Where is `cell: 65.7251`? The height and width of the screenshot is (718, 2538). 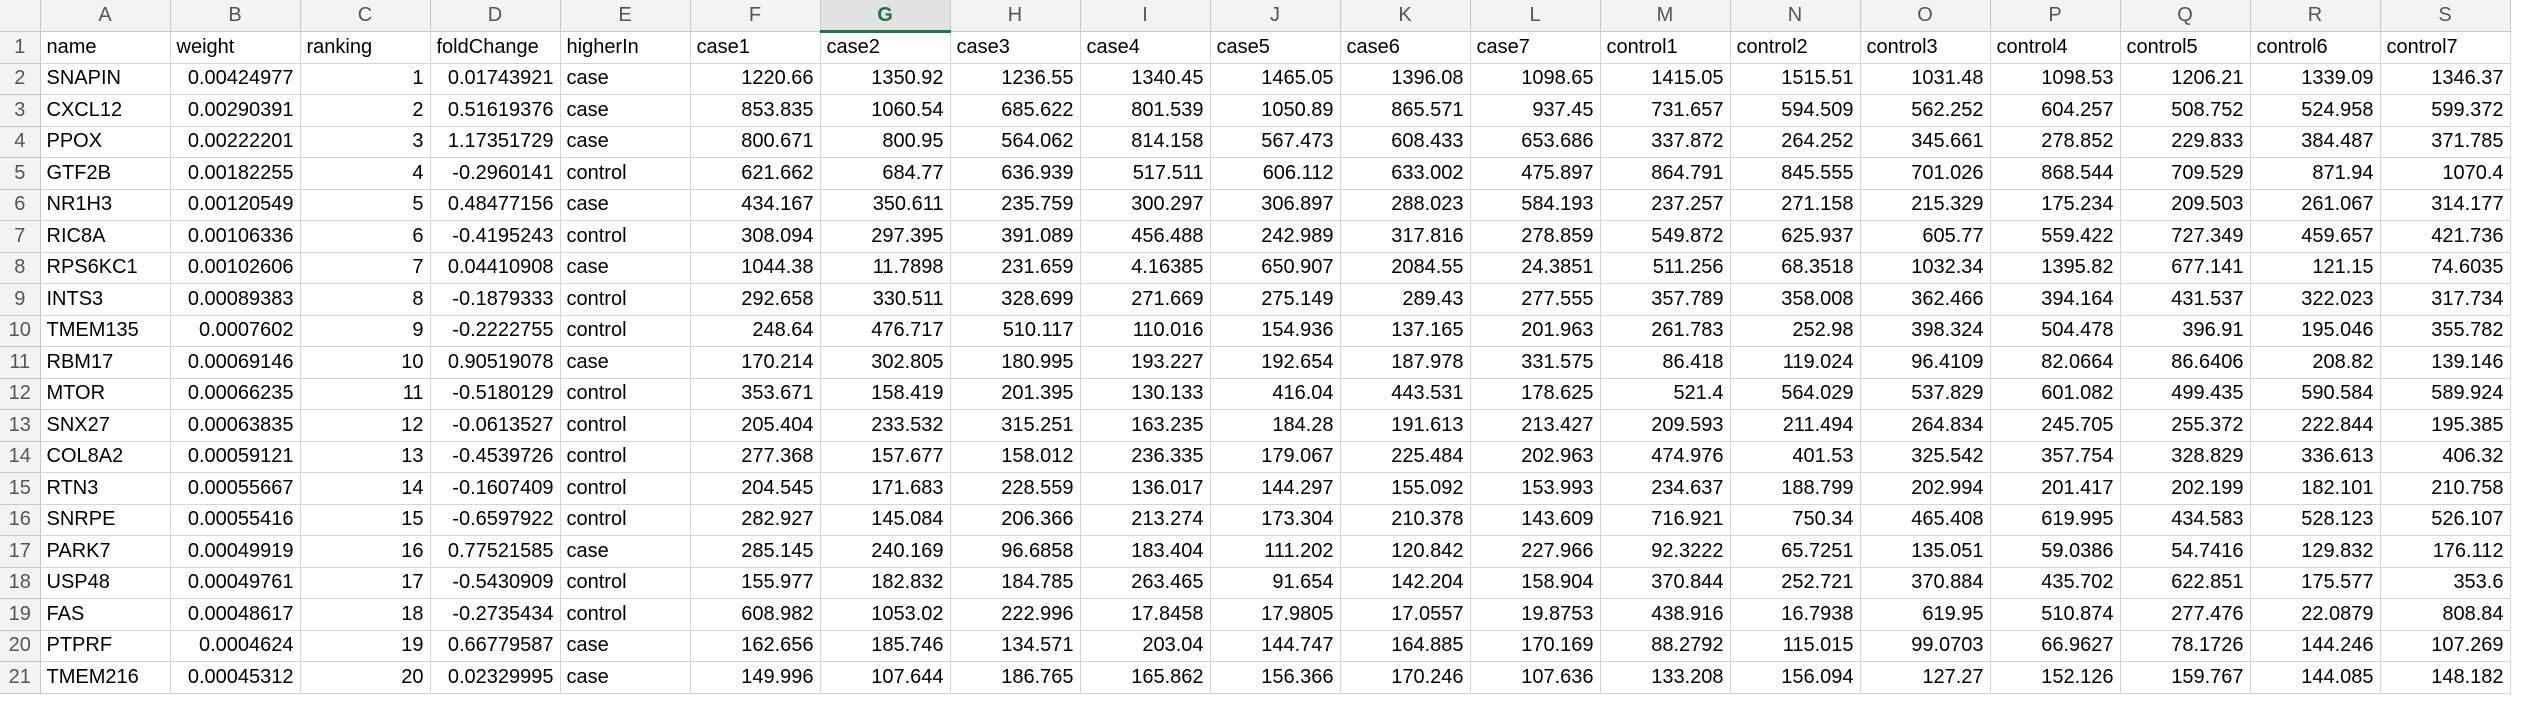 cell: 65.7251 is located at coordinates (1795, 551).